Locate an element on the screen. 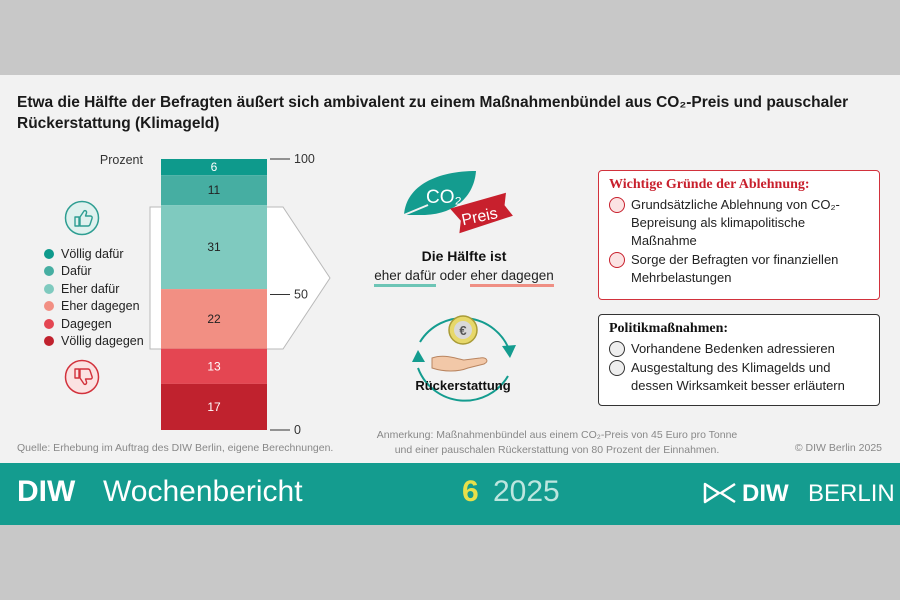  footer-banner is located at coordinates (450, 494).